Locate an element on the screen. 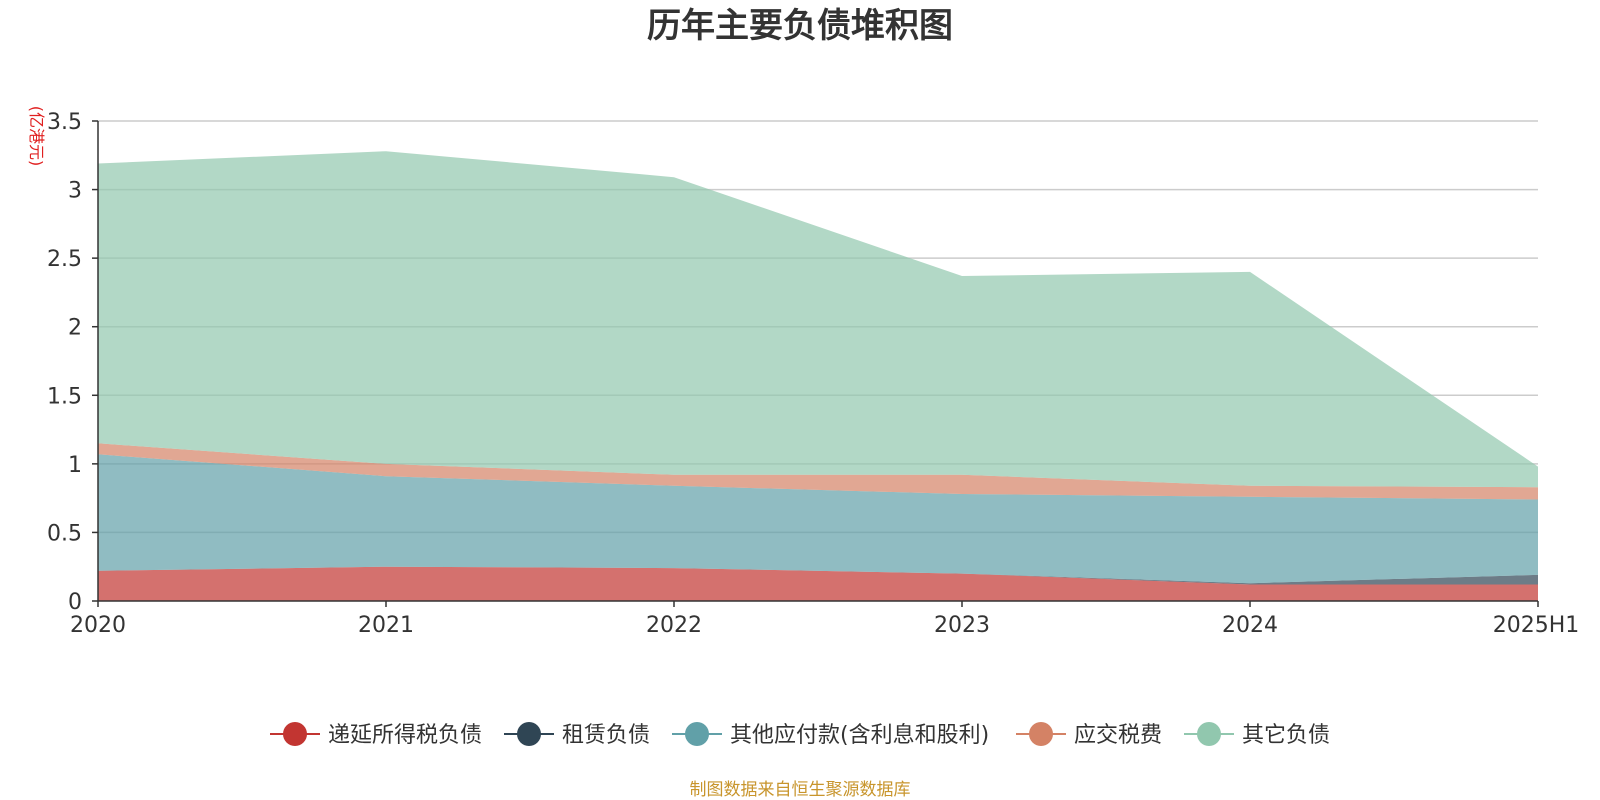 Image resolution: width=1600 pixels, height=800 pixels. legend-item: 递延所得税负债 is located at coordinates (376, 735).